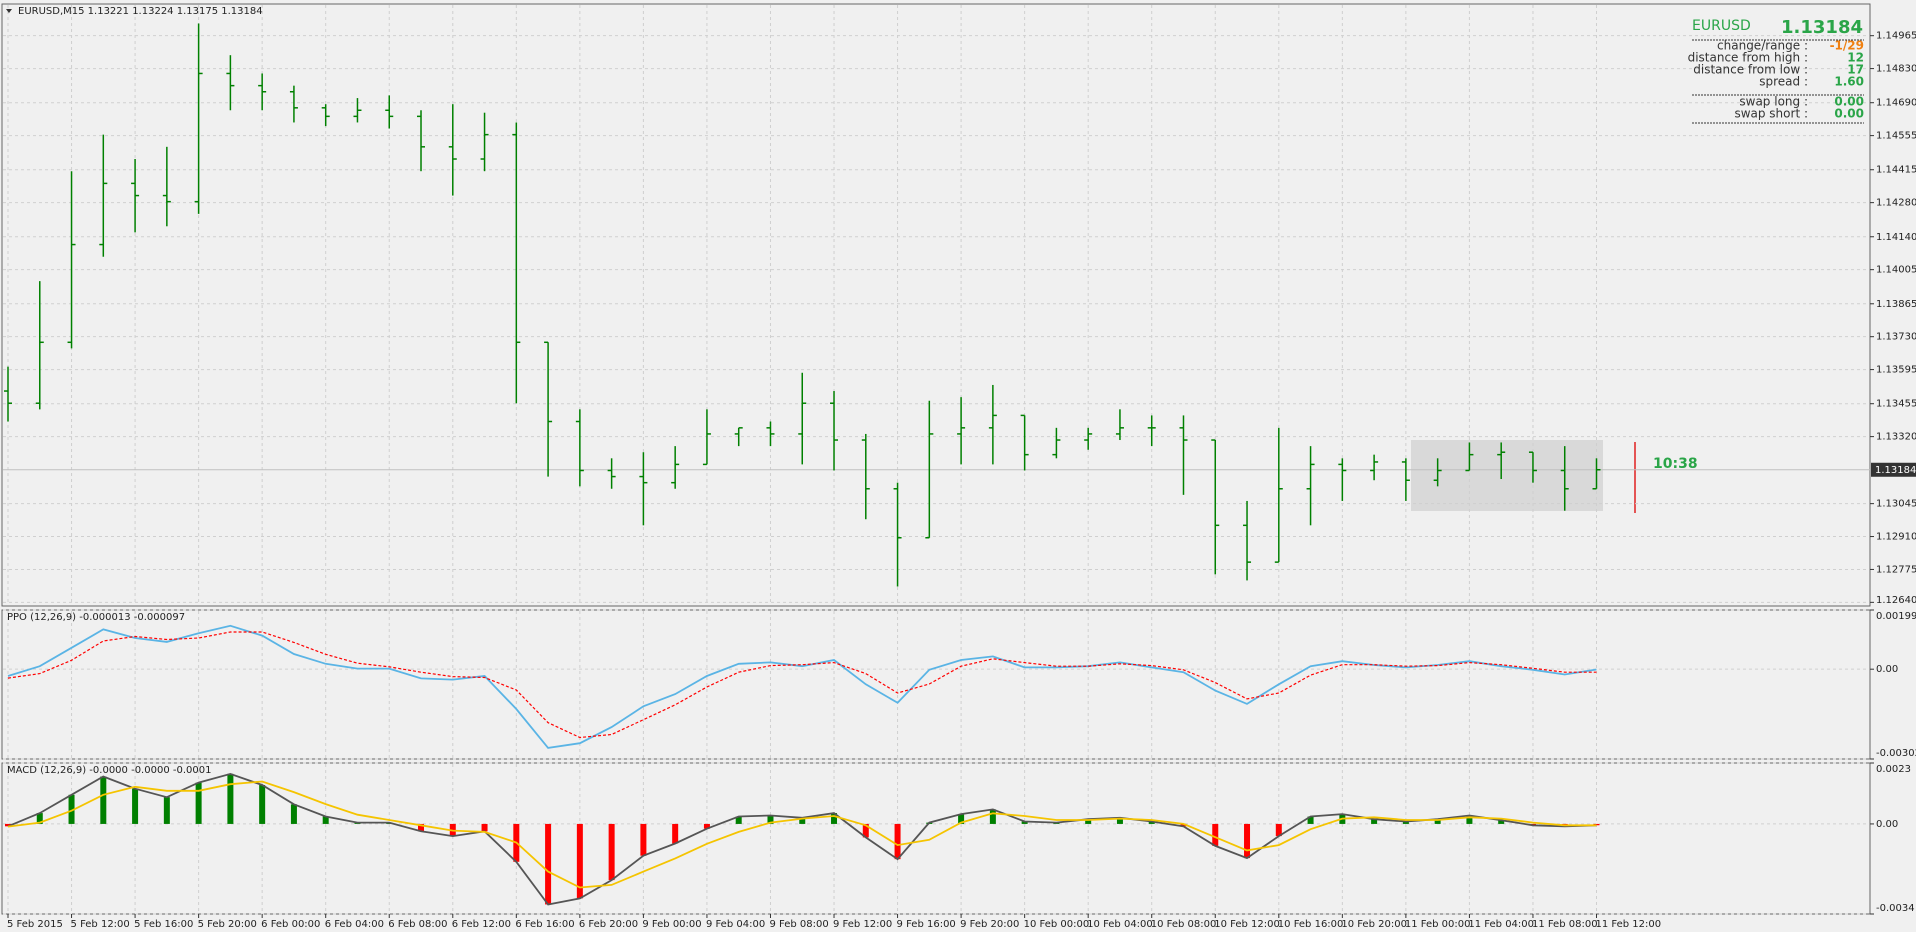 The height and width of the screenshot is (932, 1916). Describe the element at coordinates (417, 924) in the screenshot. I see `x-tick-label: 6 Feb 08:00` at that location.